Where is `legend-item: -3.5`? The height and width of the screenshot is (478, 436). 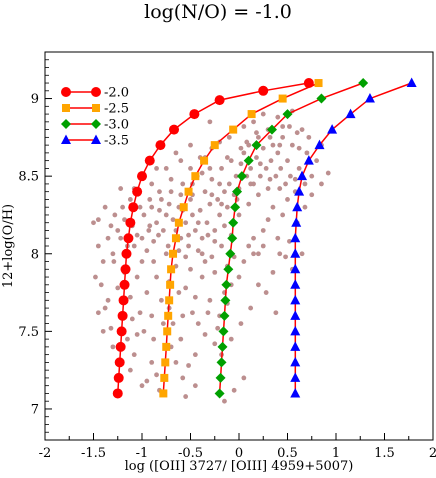 legend-item: -3.5 is located at coordinates (95, 141).